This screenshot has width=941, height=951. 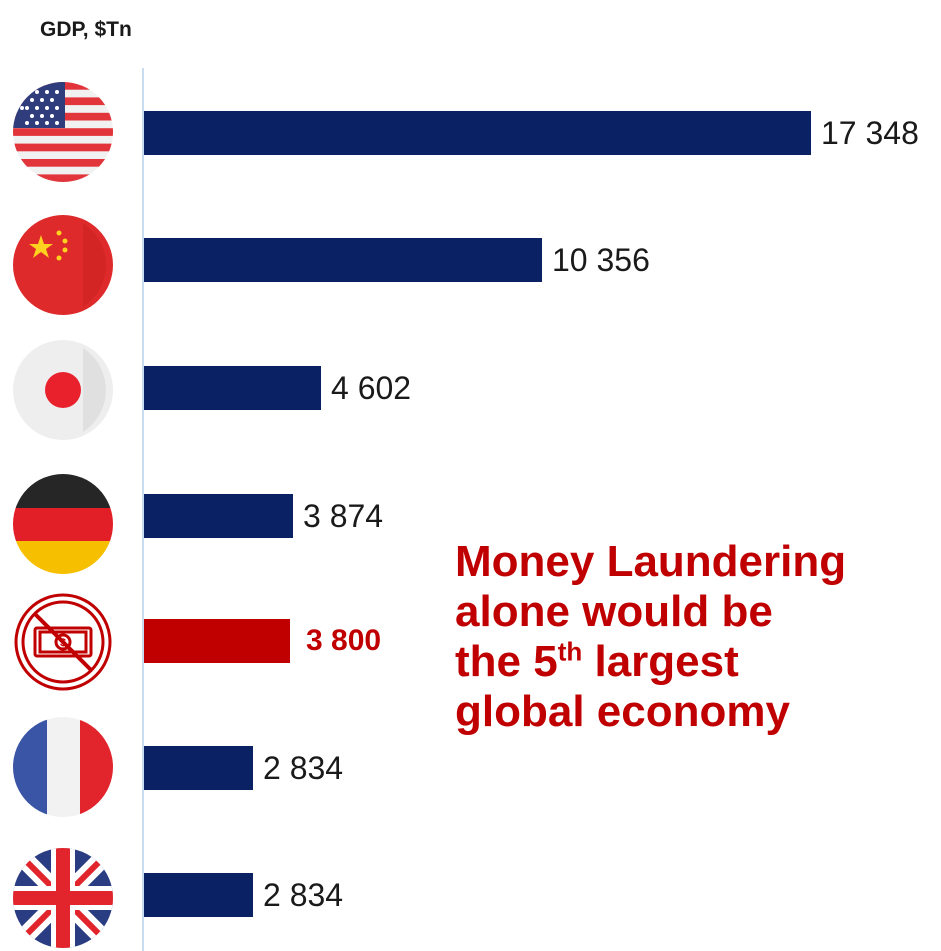 What do you see at coordinates (344, 640) in the screenshot?
I see `value-label: 3 800` at bounding box center [344, 640].